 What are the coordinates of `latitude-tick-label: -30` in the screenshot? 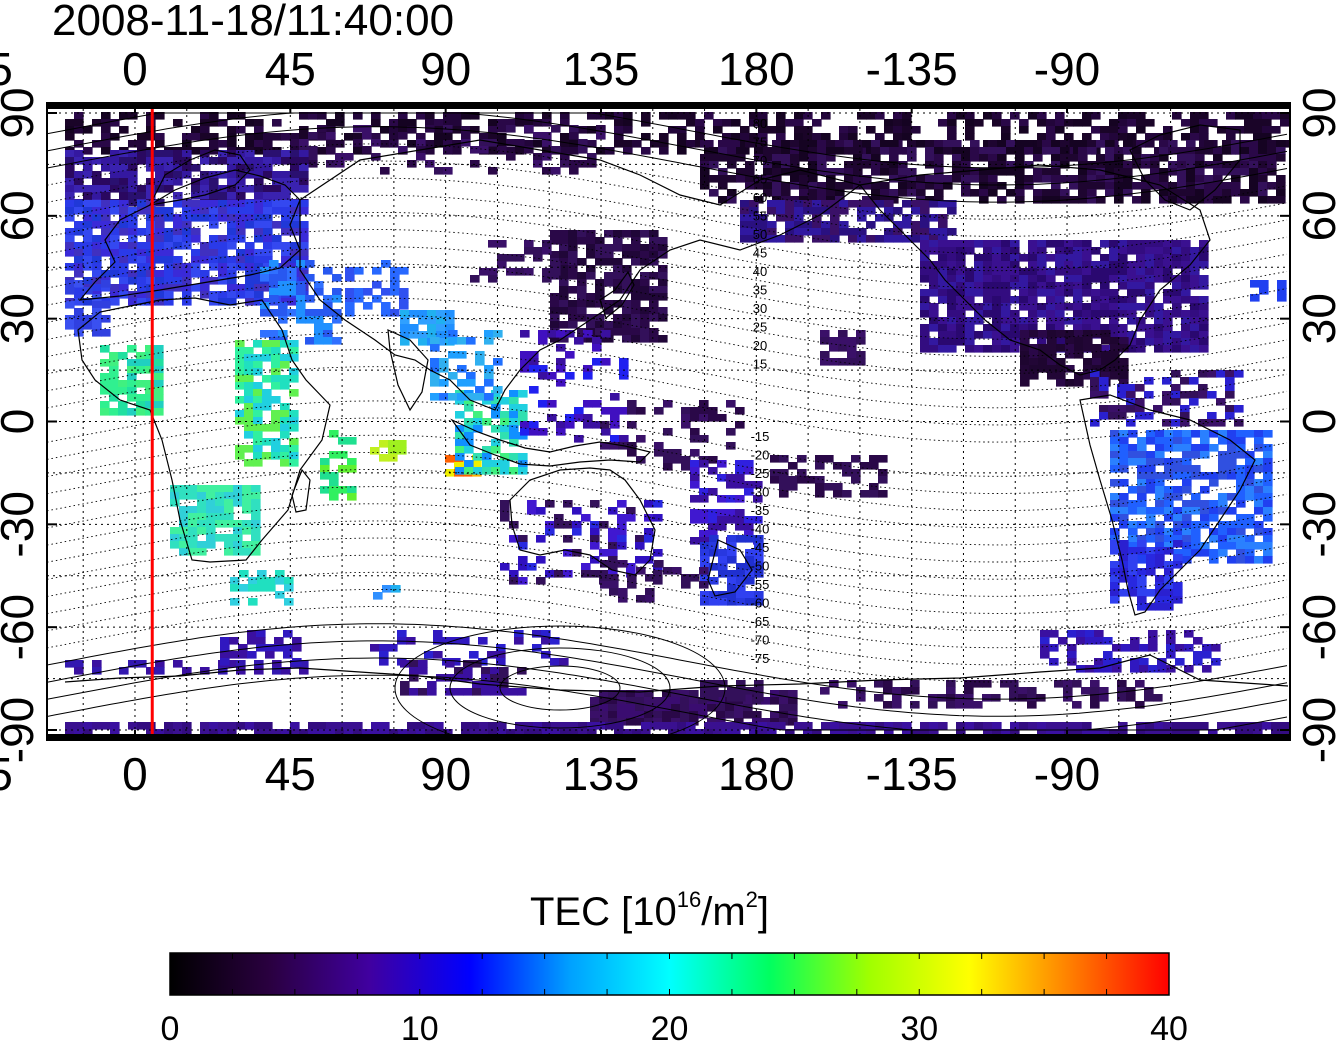 It's located at (1316, 524).